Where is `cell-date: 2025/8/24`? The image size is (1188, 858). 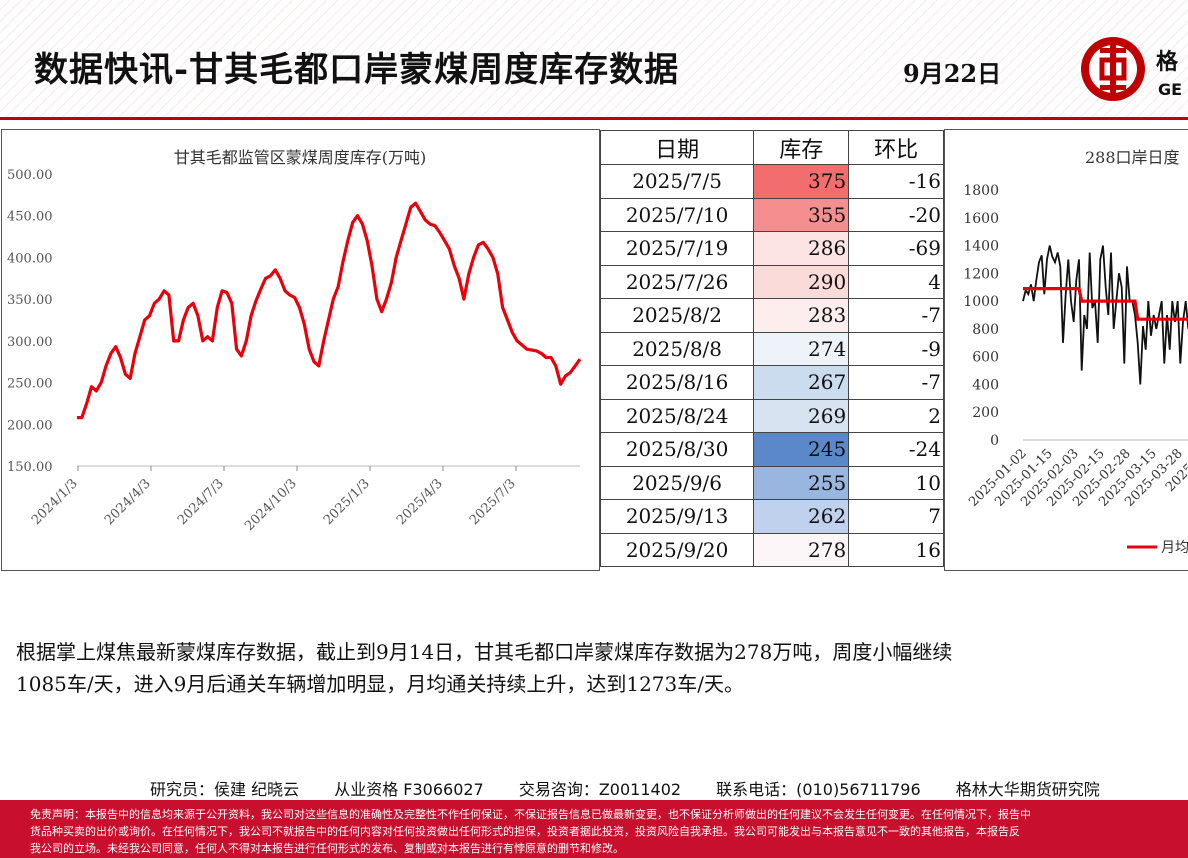 cell-date: 2025/8/24 is located at coordinates (677, 415).